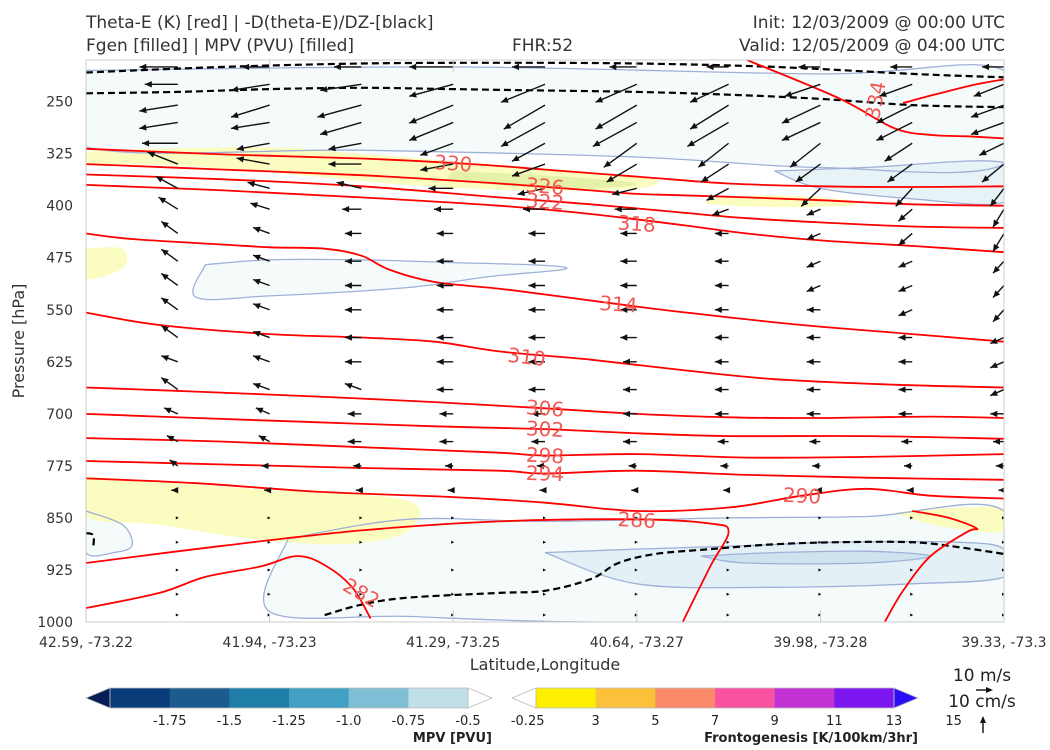 The image size is (1050, 750). I want to click on colorbar-title: MPV [PVU], so click(452, 738).